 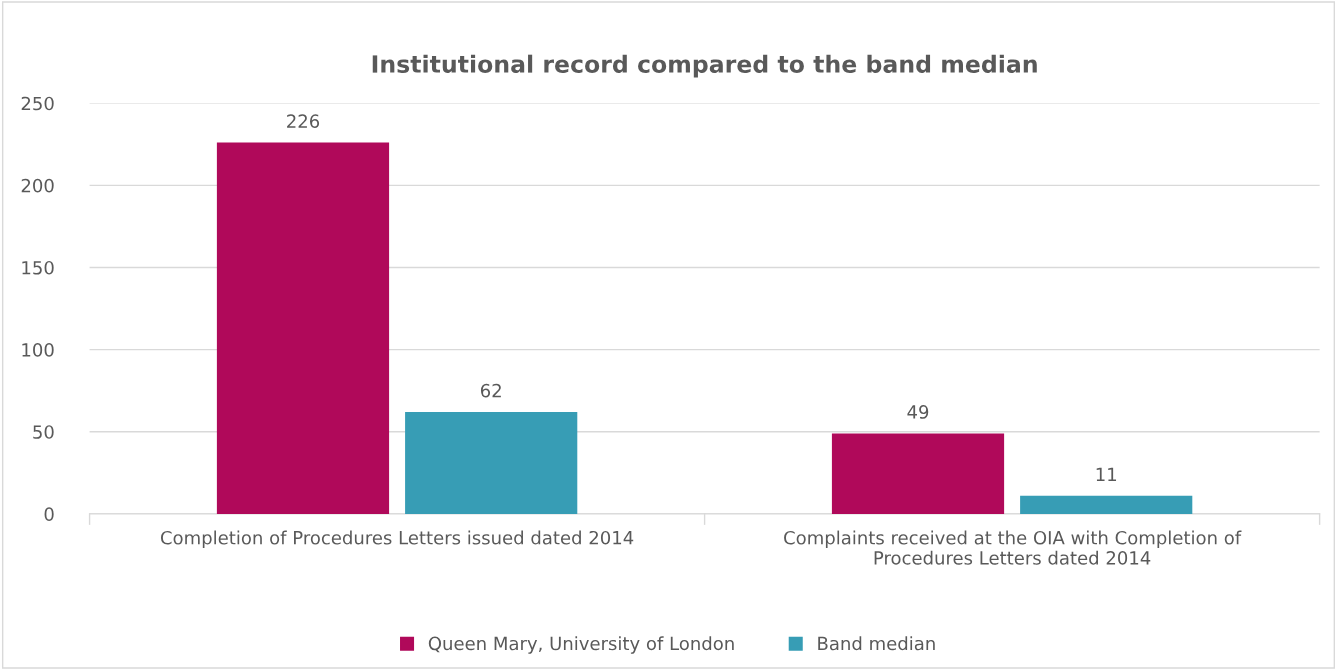 I want to click on y-tick-label: 0, so click(x=49, y=514).